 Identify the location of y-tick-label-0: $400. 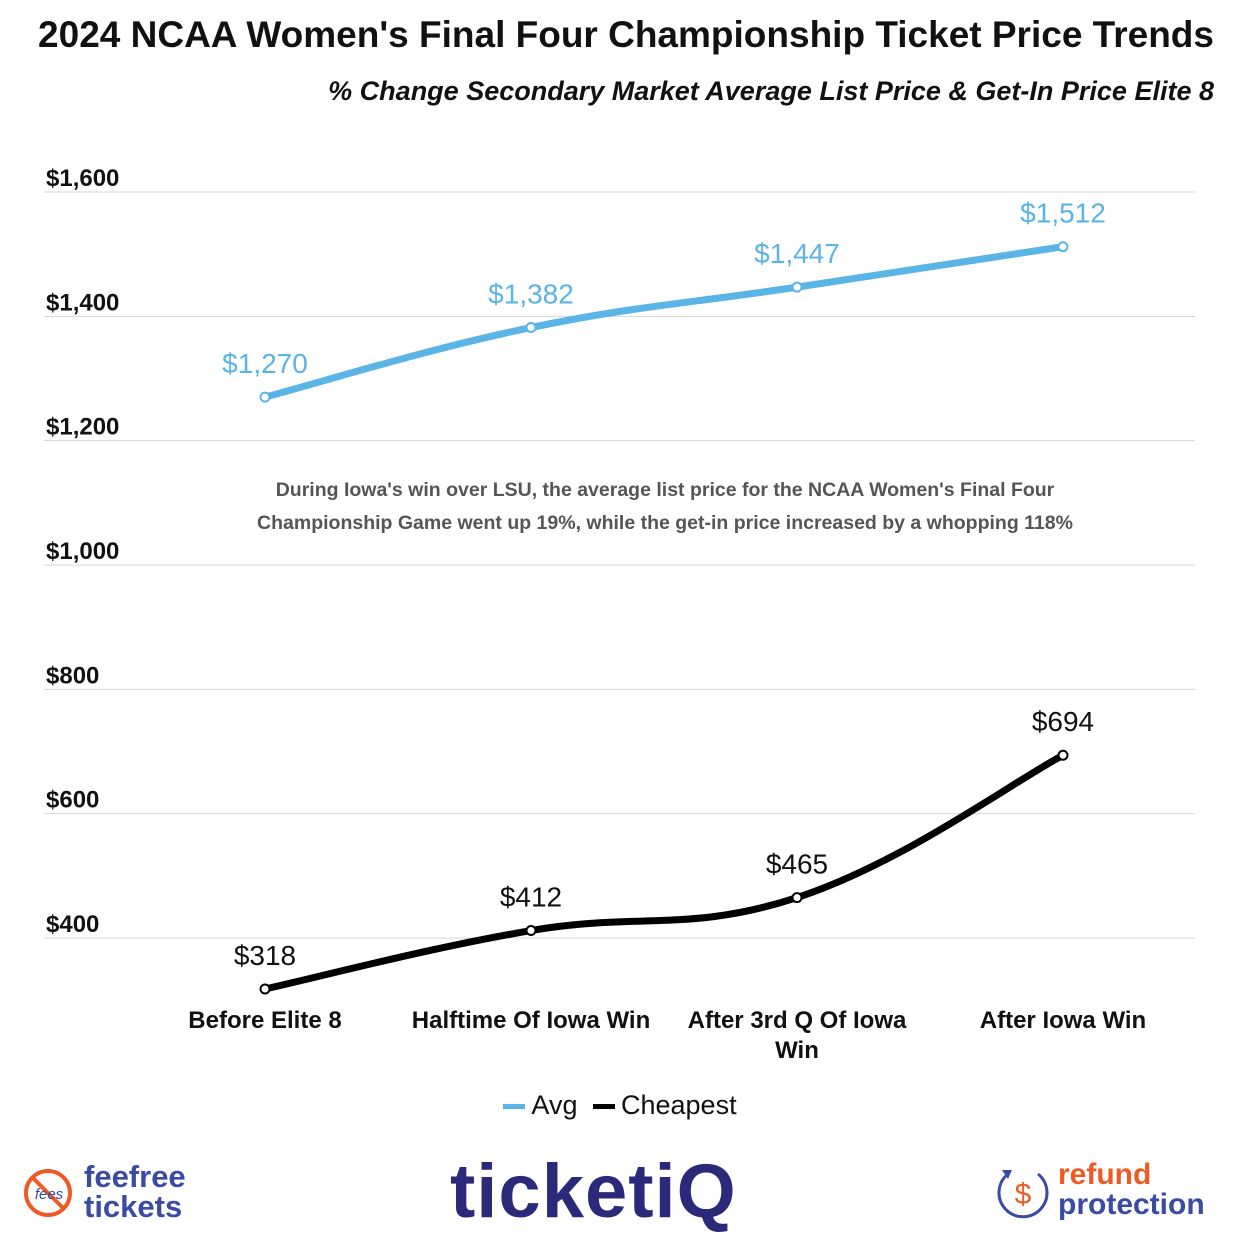
(72, 924).